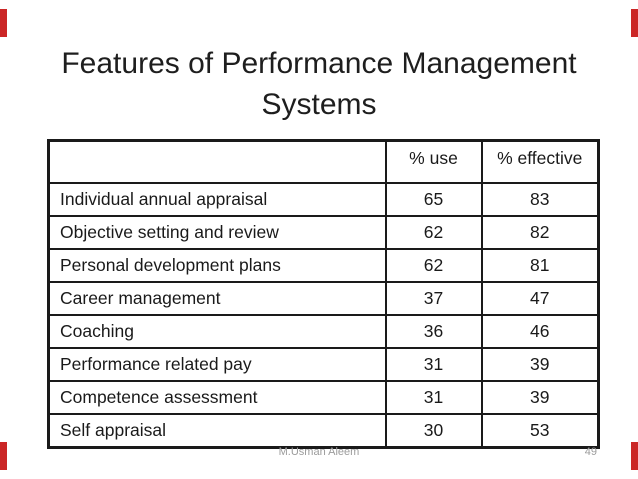  I want to click on table-row: Objective setting and review 62 82, so click(323, 232).